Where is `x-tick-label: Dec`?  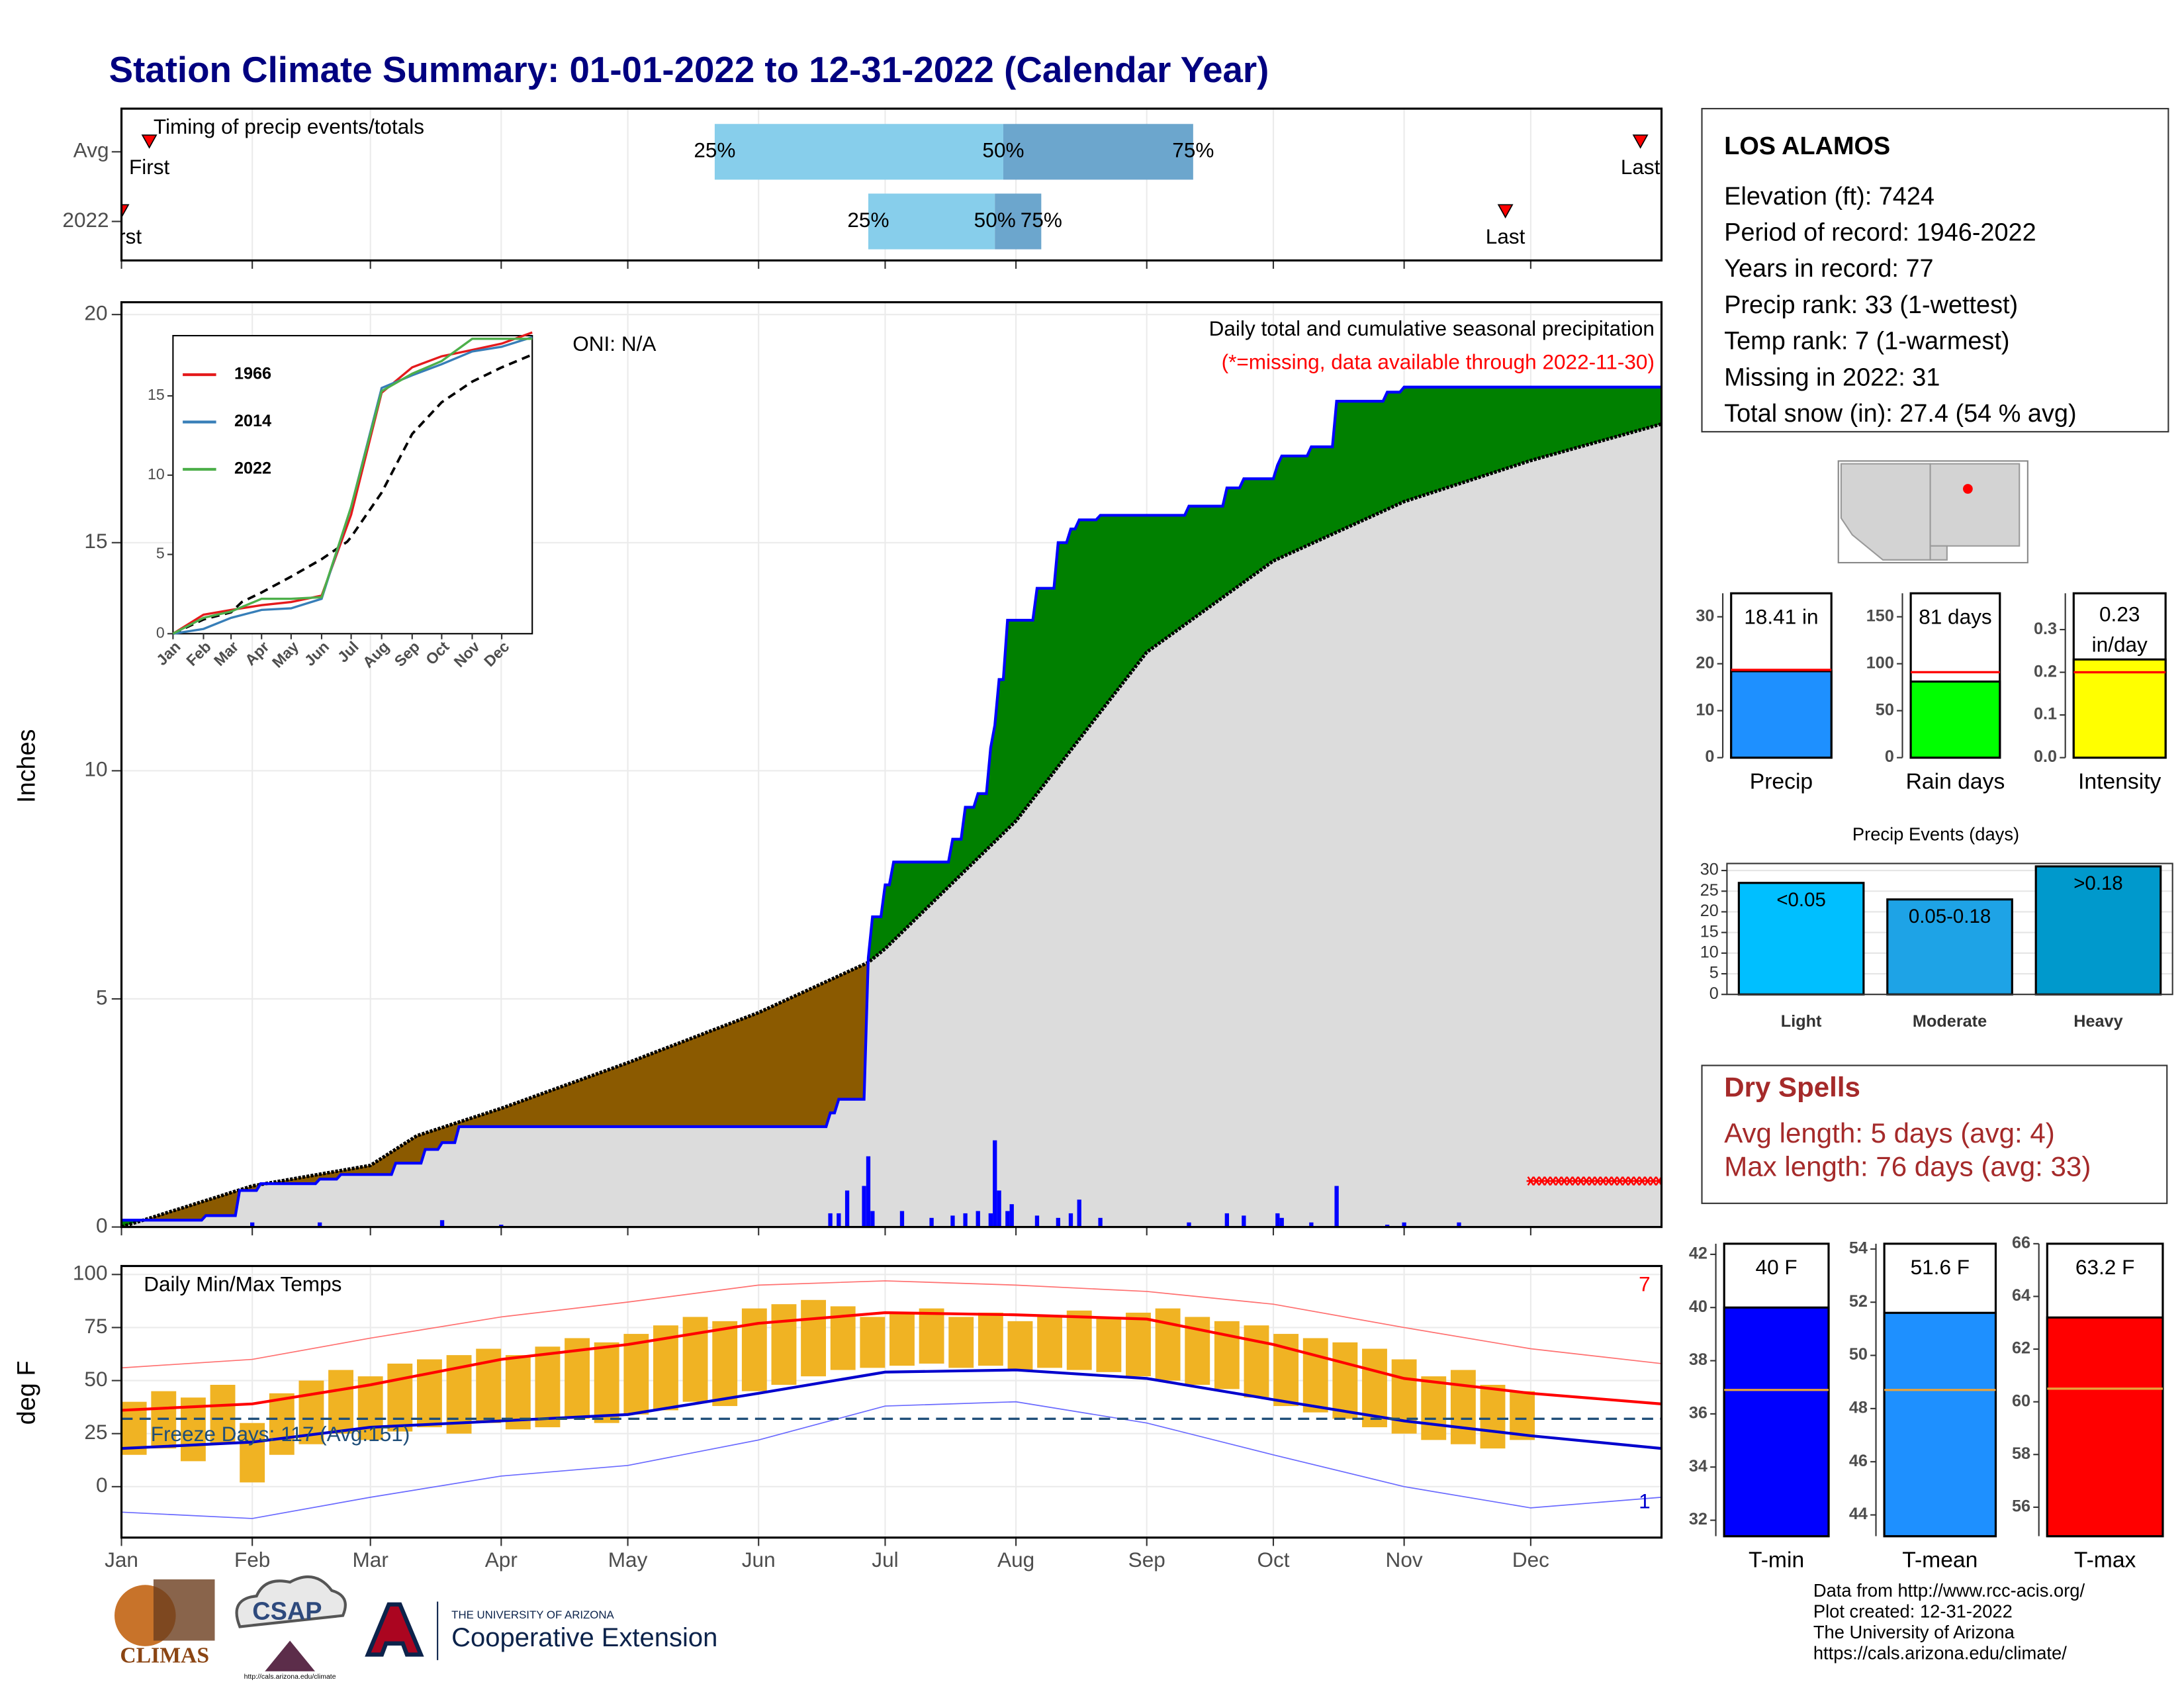
x-tick-label: Dec is located at coordinates (1530, 1559).